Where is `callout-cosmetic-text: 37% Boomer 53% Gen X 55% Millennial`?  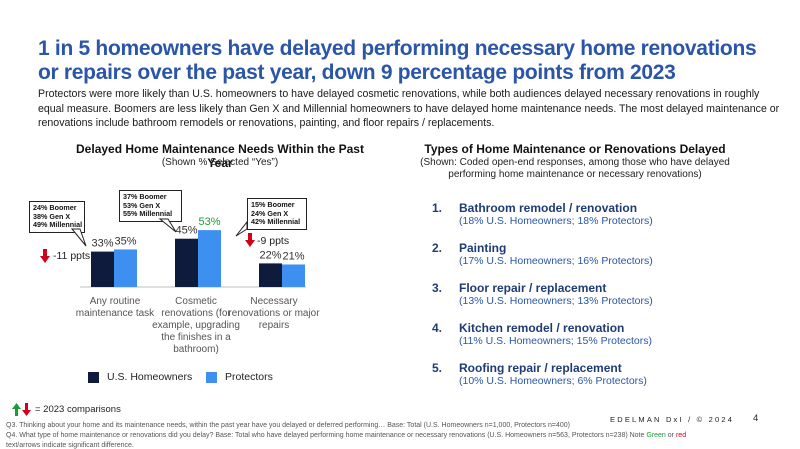 callout-cosmetic-text: 37% Boomer 53% Gen X 55% Millennial is located at coordinates (148, 205).